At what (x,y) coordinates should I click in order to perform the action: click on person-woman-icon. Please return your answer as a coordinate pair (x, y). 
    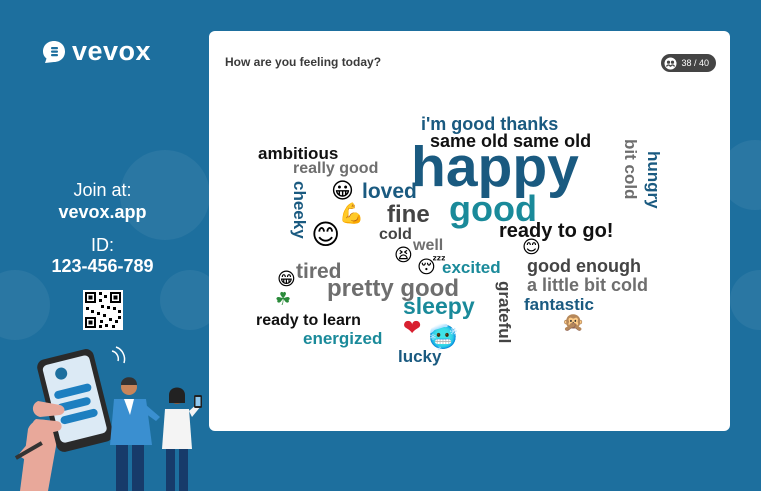
    Looking at the image, I should click on (182, 439).